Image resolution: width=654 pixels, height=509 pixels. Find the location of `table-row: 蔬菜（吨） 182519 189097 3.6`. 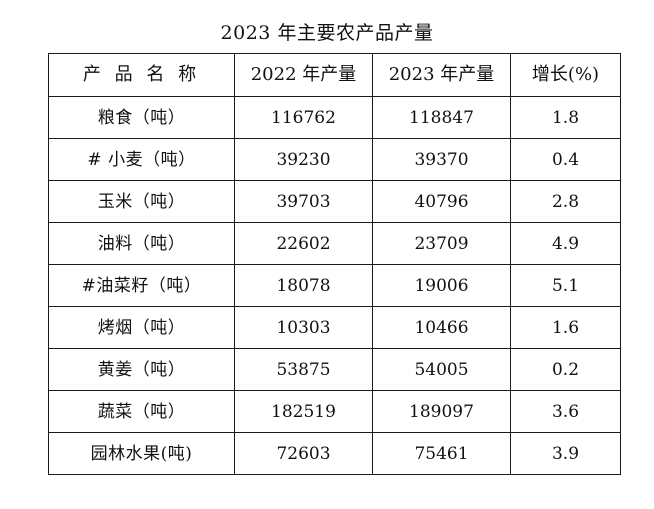

table-row: 蔬菜（吨） 182519 189097 3.6 is located at coordinates (334, 411).